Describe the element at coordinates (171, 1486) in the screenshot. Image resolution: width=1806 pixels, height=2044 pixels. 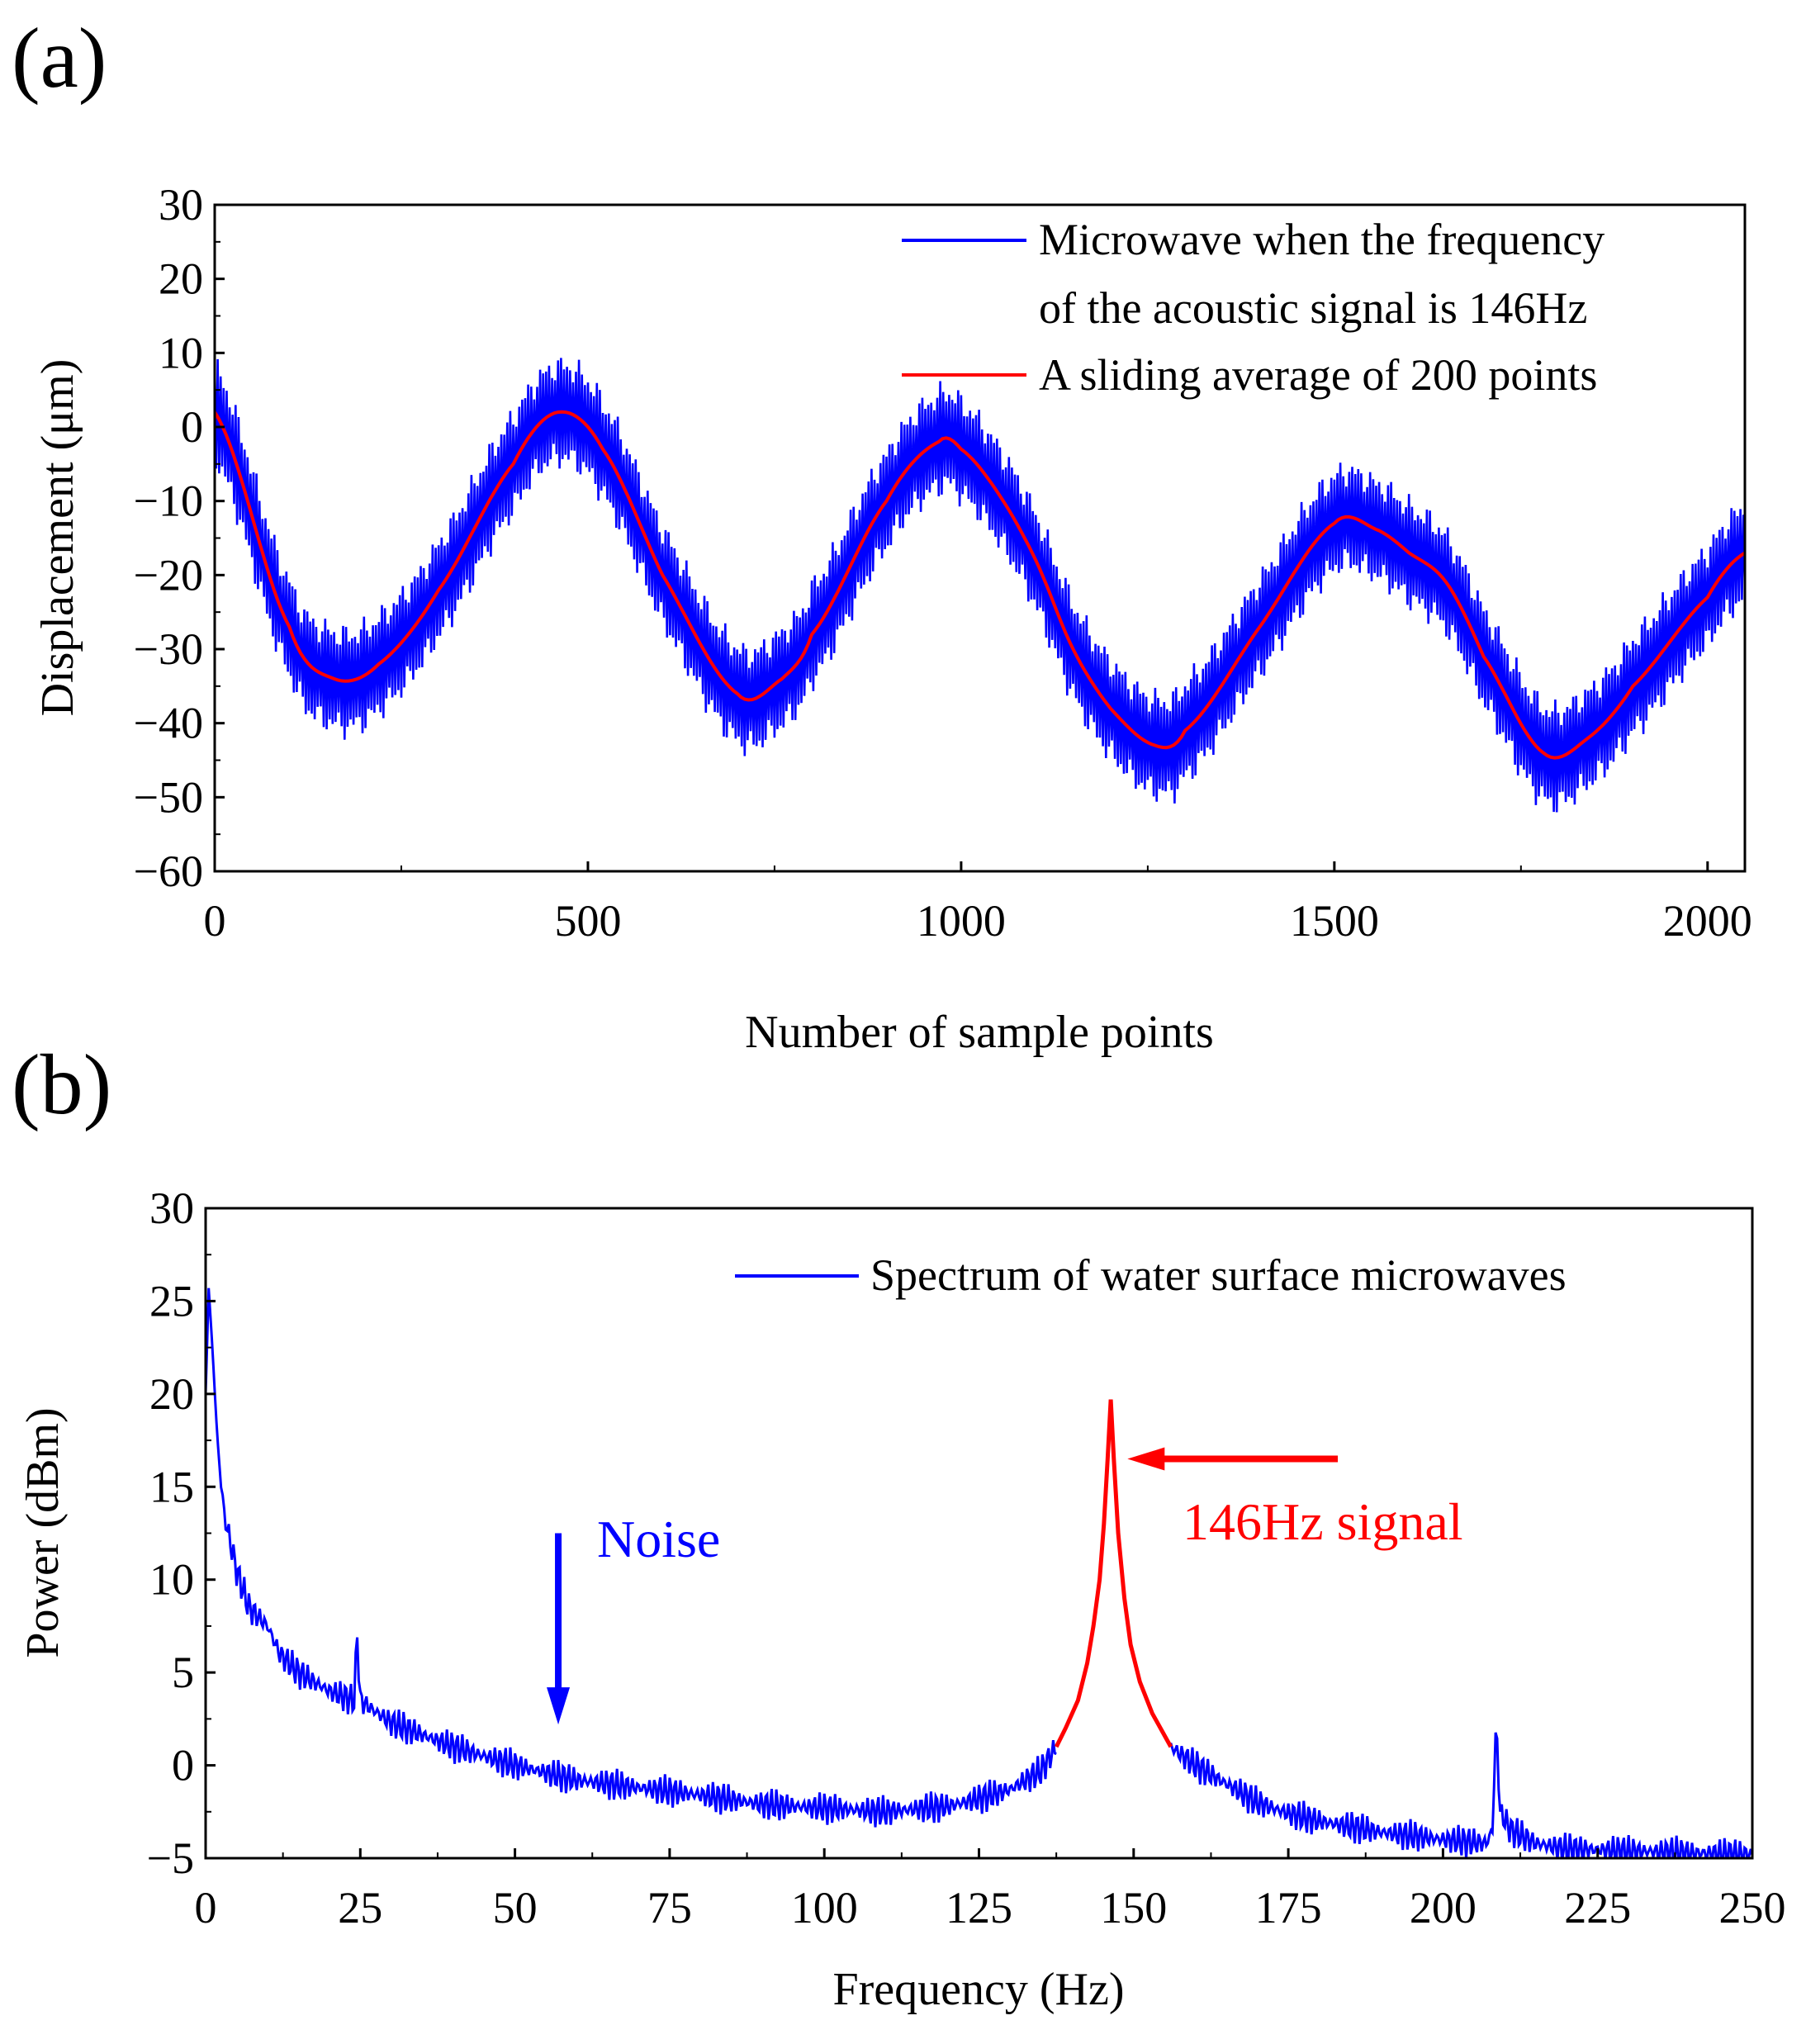
I see `panel-b-y-tick-label: 15` at that location.